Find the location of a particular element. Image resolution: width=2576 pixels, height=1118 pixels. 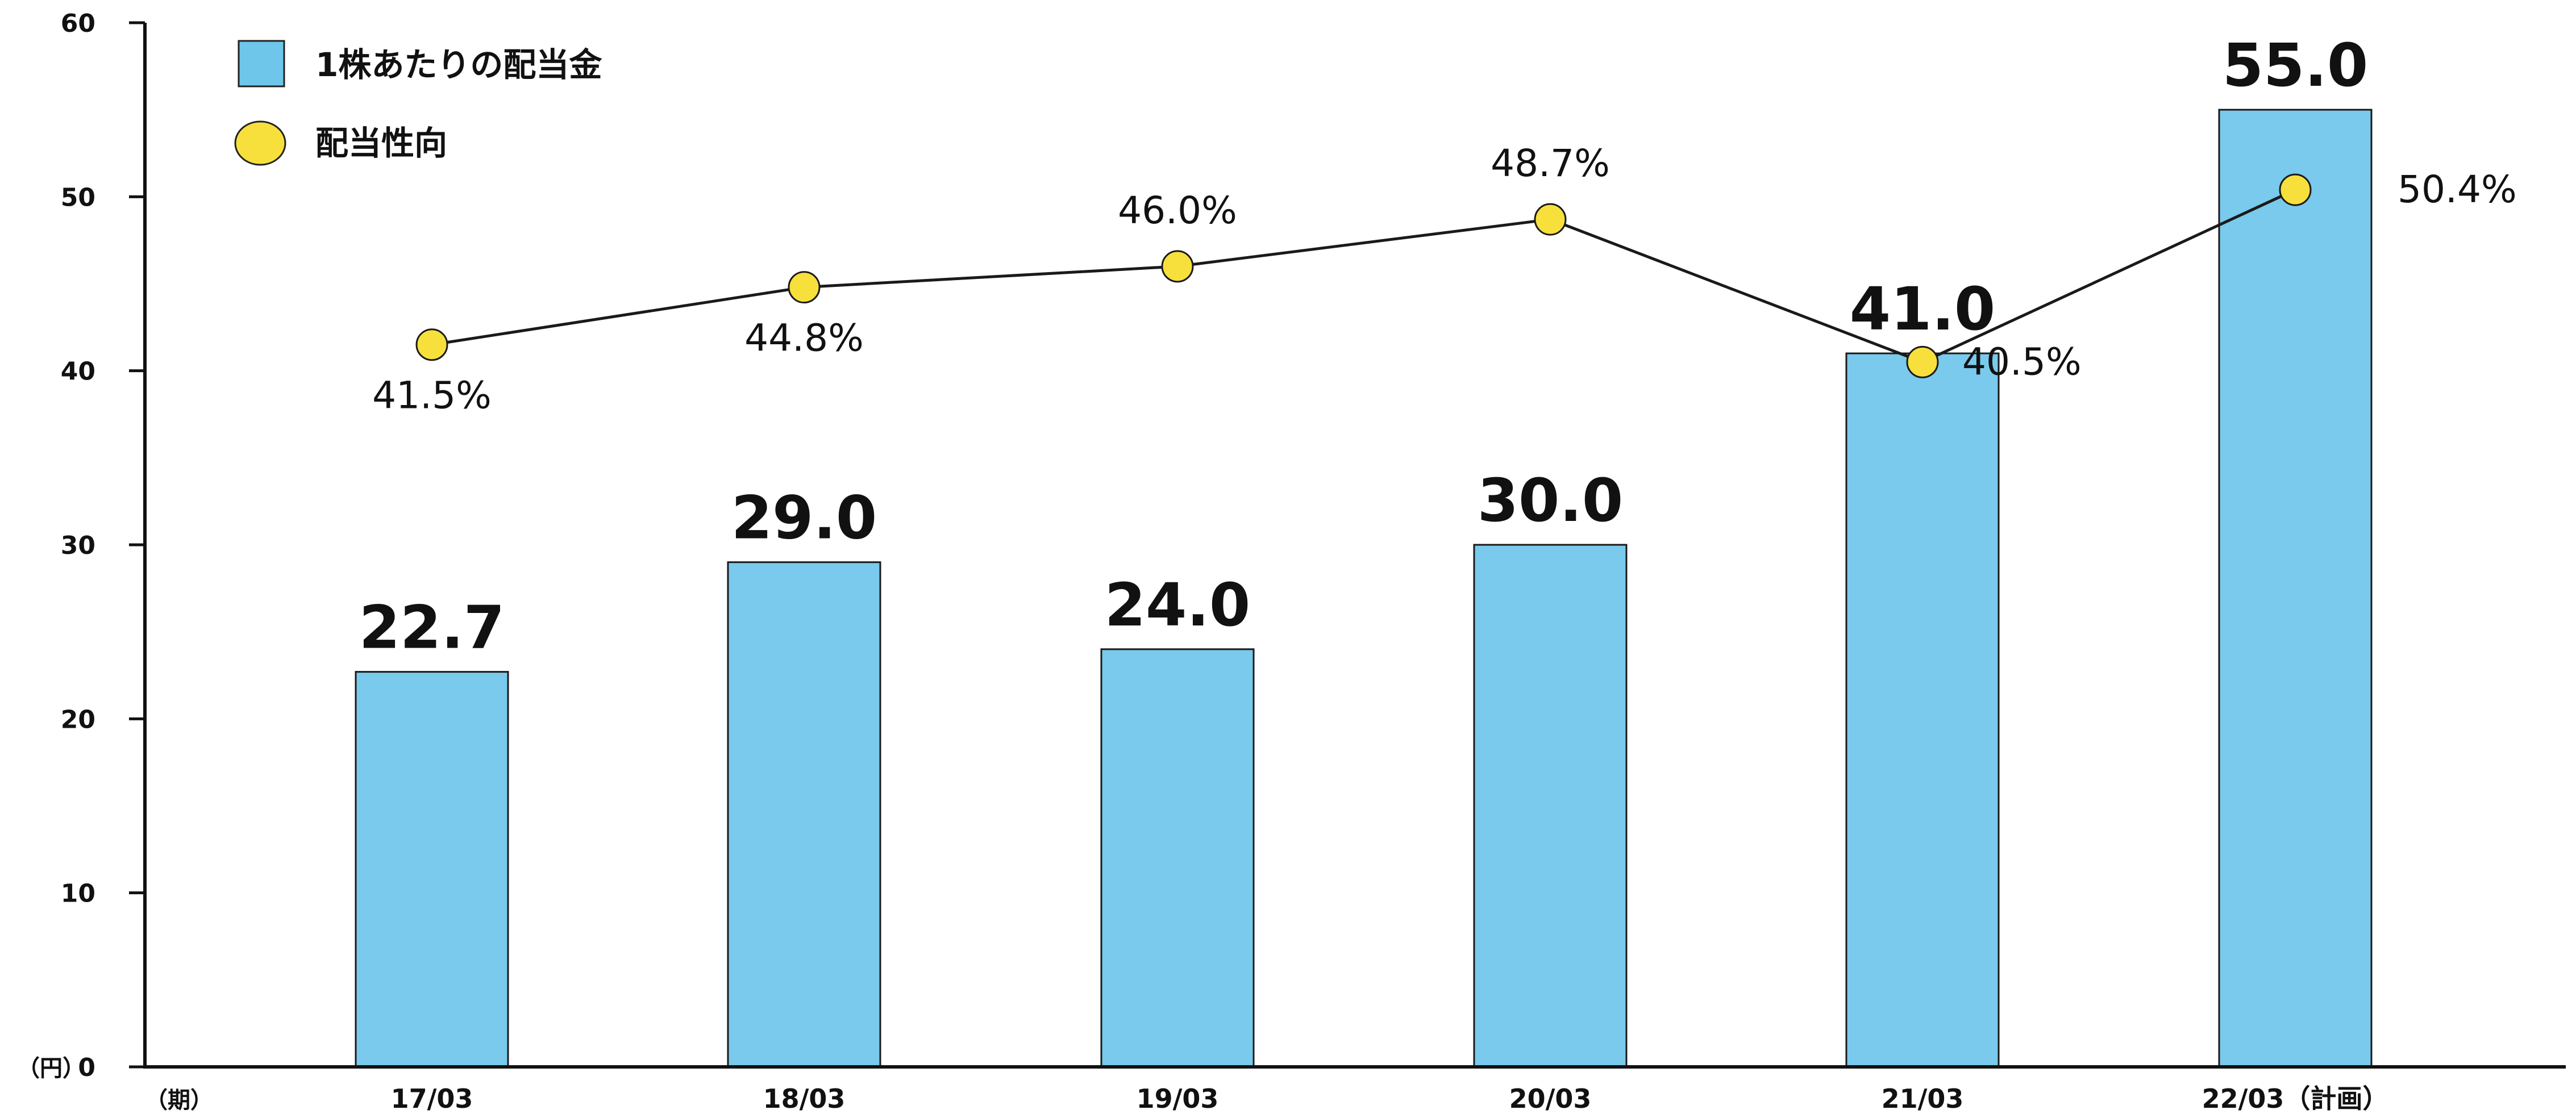

bar-20/03 is located at coordinates (1550, 806).